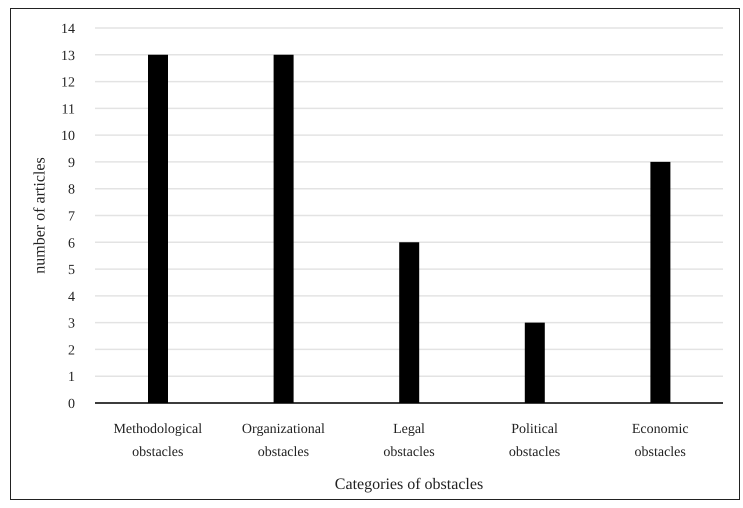 This screenshot has width=743, height=508. I want to click on y-tick-label: 6, so click(71, 244).